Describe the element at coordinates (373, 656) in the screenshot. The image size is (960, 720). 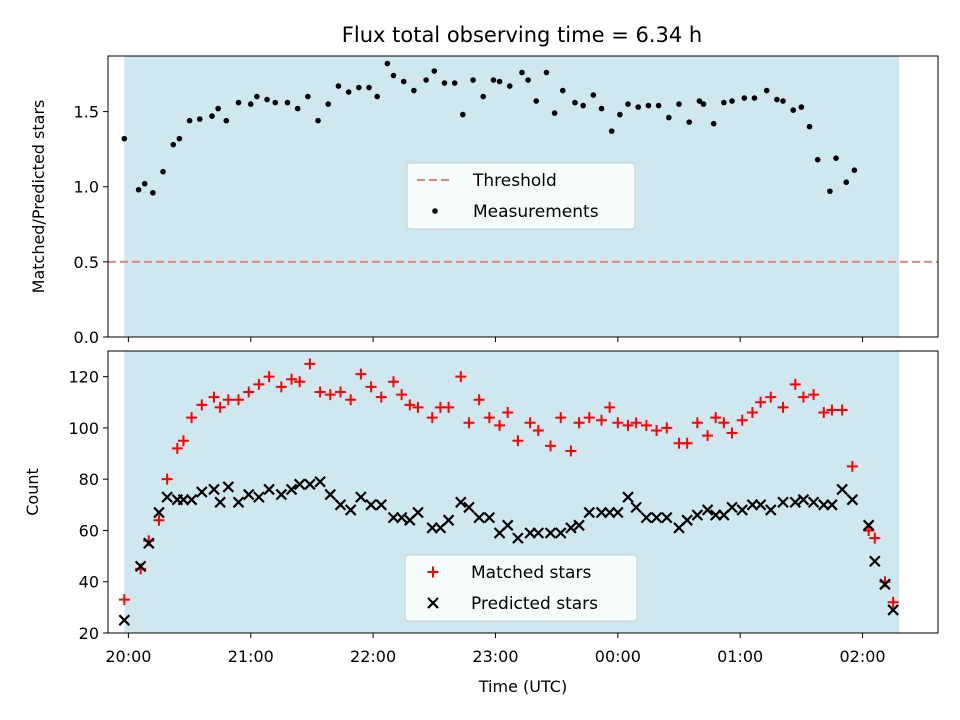
I see `x-tick-label: 22:00` at that location.